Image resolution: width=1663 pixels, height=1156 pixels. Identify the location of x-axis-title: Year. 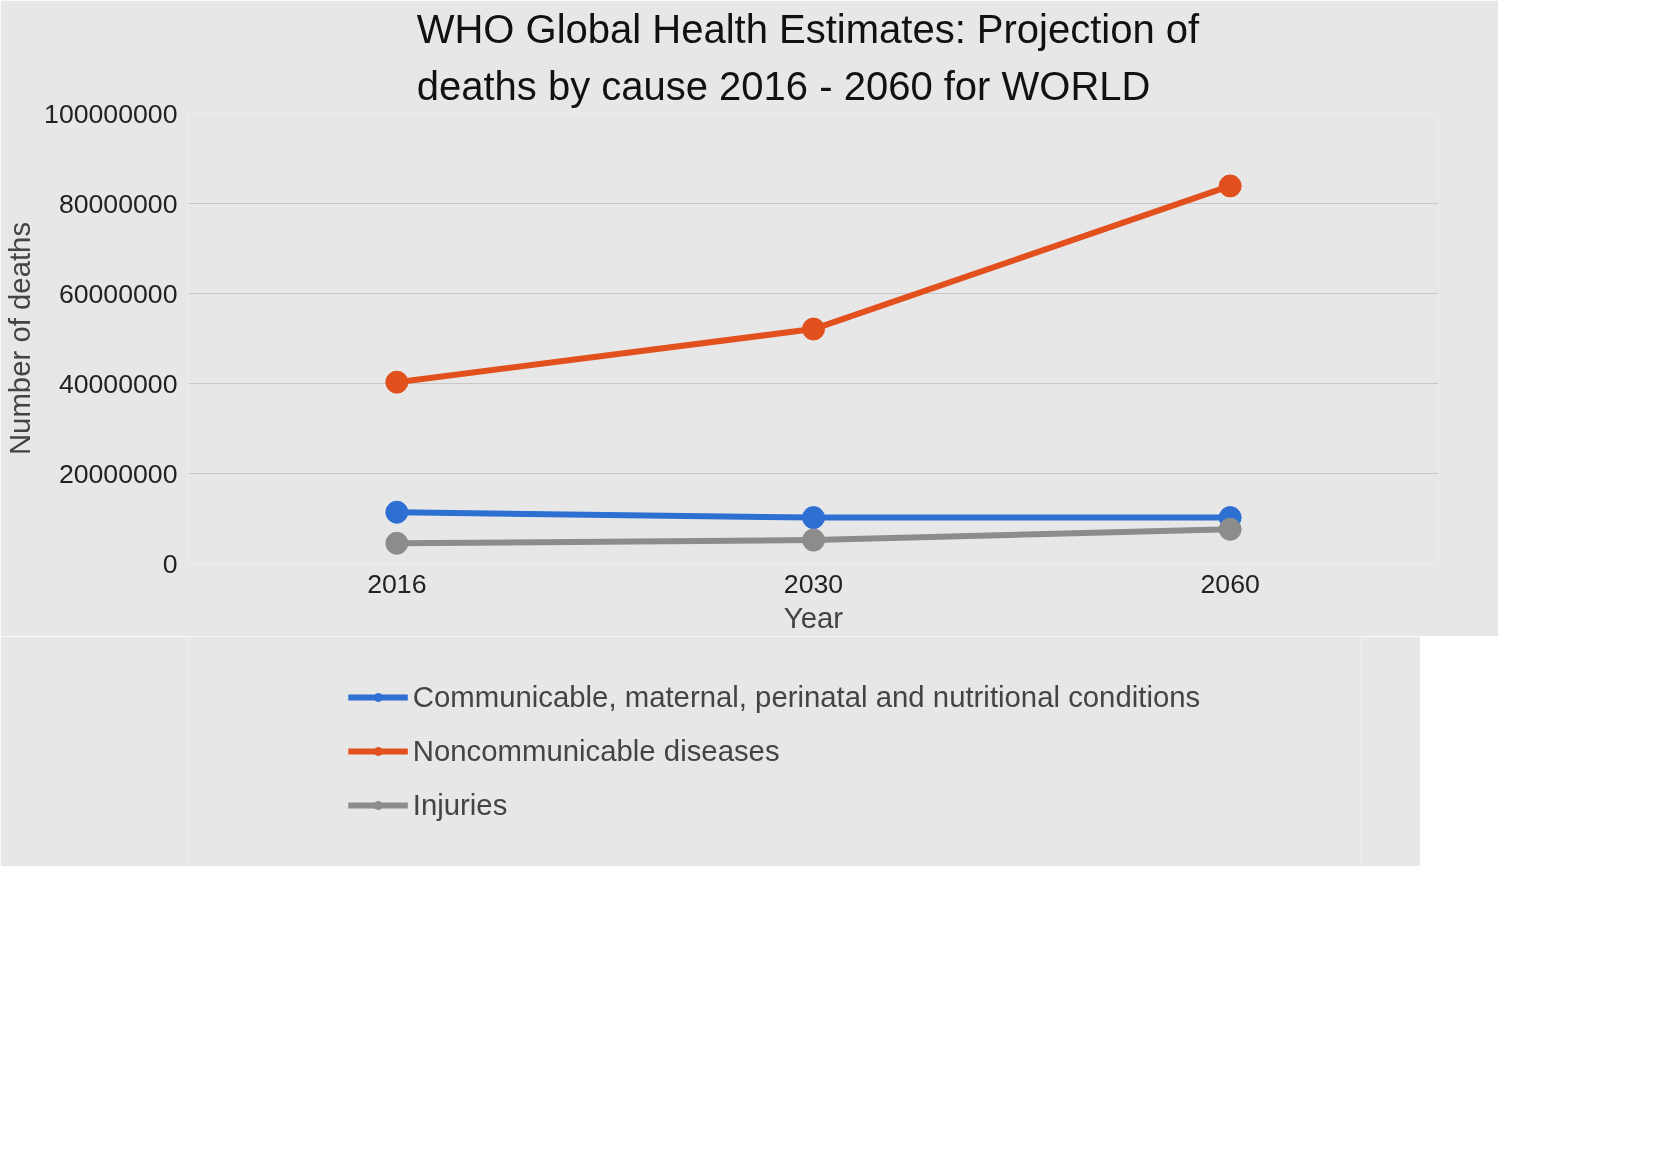
(813, 617).